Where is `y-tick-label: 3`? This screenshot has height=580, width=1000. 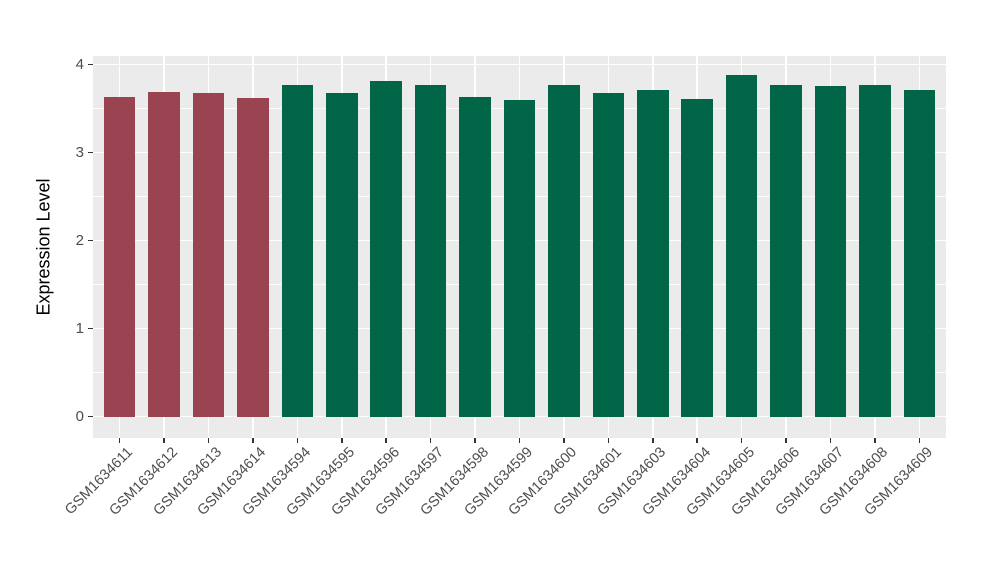
y-tick-label: 3 is located at coordinates (79, 152).